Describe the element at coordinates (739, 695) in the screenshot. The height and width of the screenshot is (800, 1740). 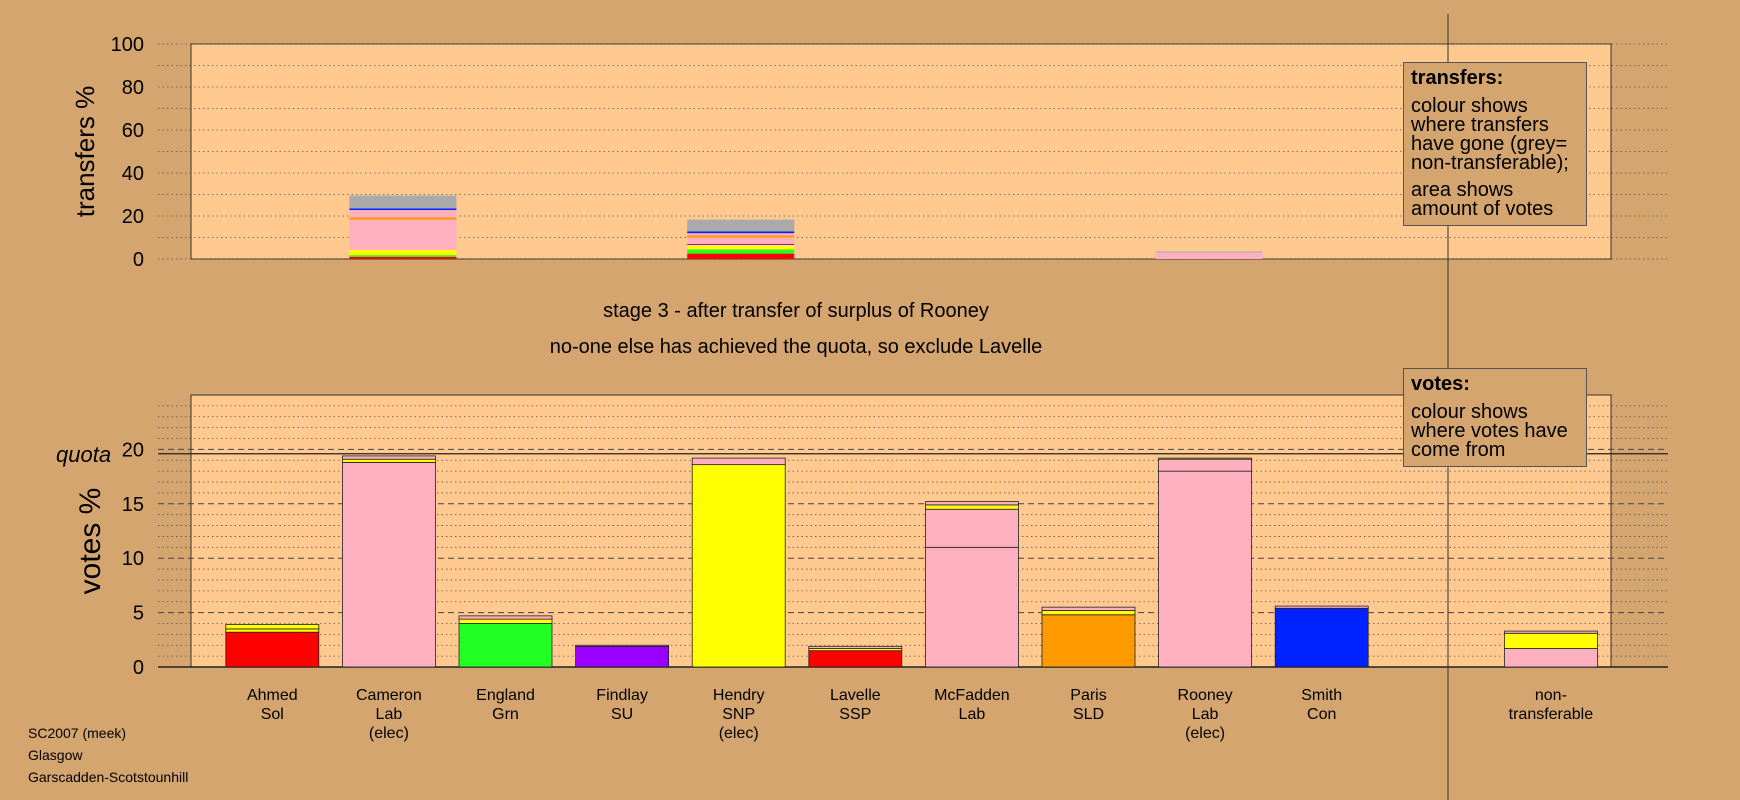
I see `candidate-label: Hendry` at that location.